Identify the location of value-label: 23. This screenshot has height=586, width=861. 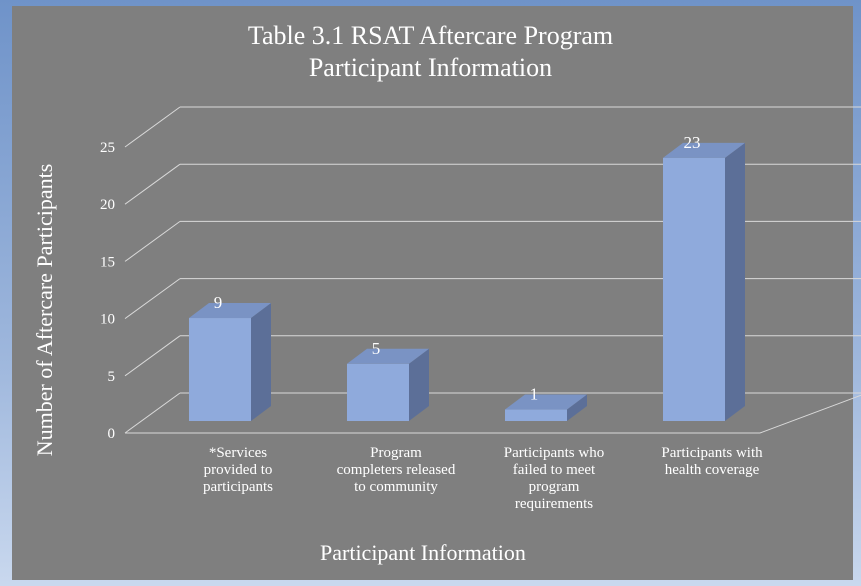
(692, 142).